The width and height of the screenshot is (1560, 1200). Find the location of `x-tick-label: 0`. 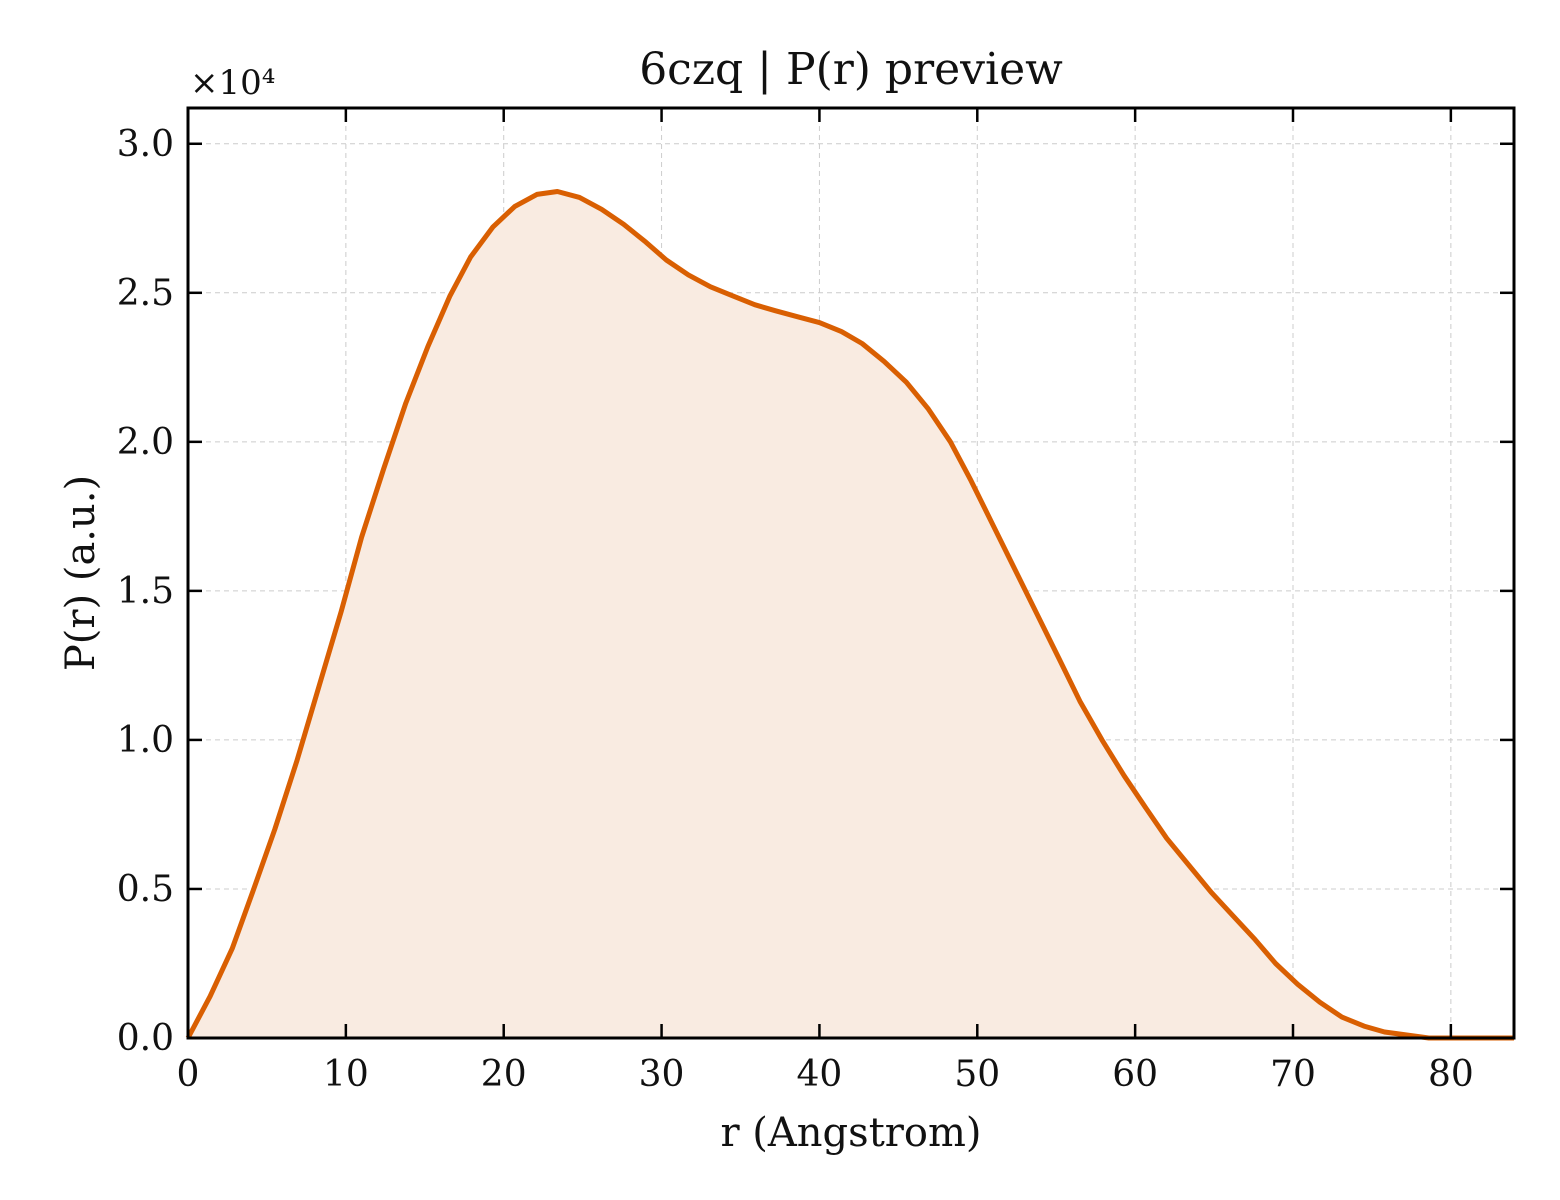

x-tick-label: 0 is located at coordinates (188, 1074).